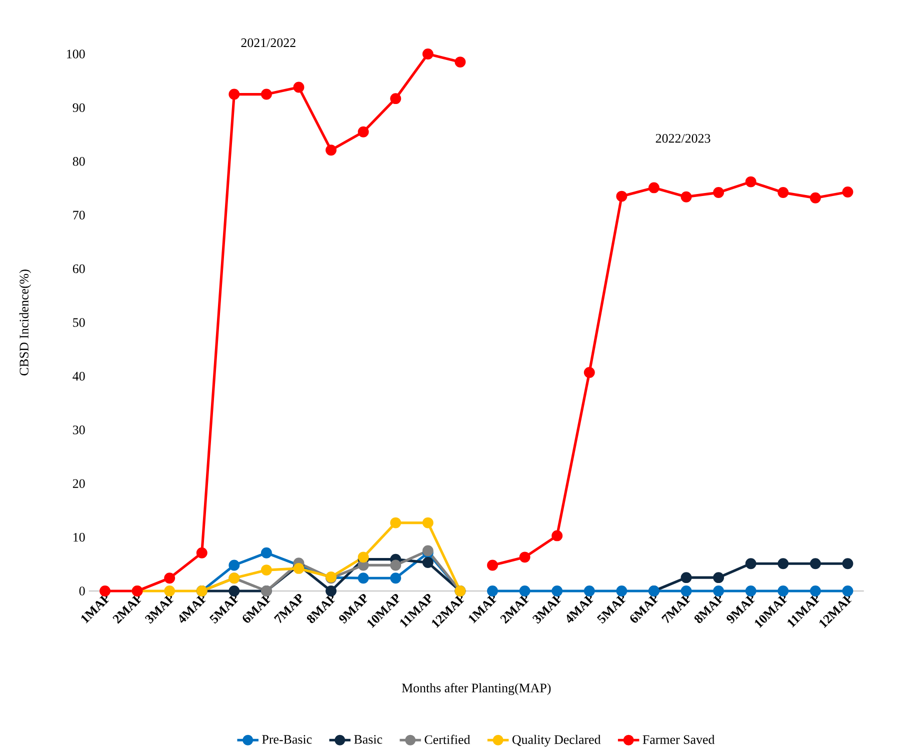 This screenshot has width=899, height=756. I want to click on legend-label: Certified, so click(447, 739).